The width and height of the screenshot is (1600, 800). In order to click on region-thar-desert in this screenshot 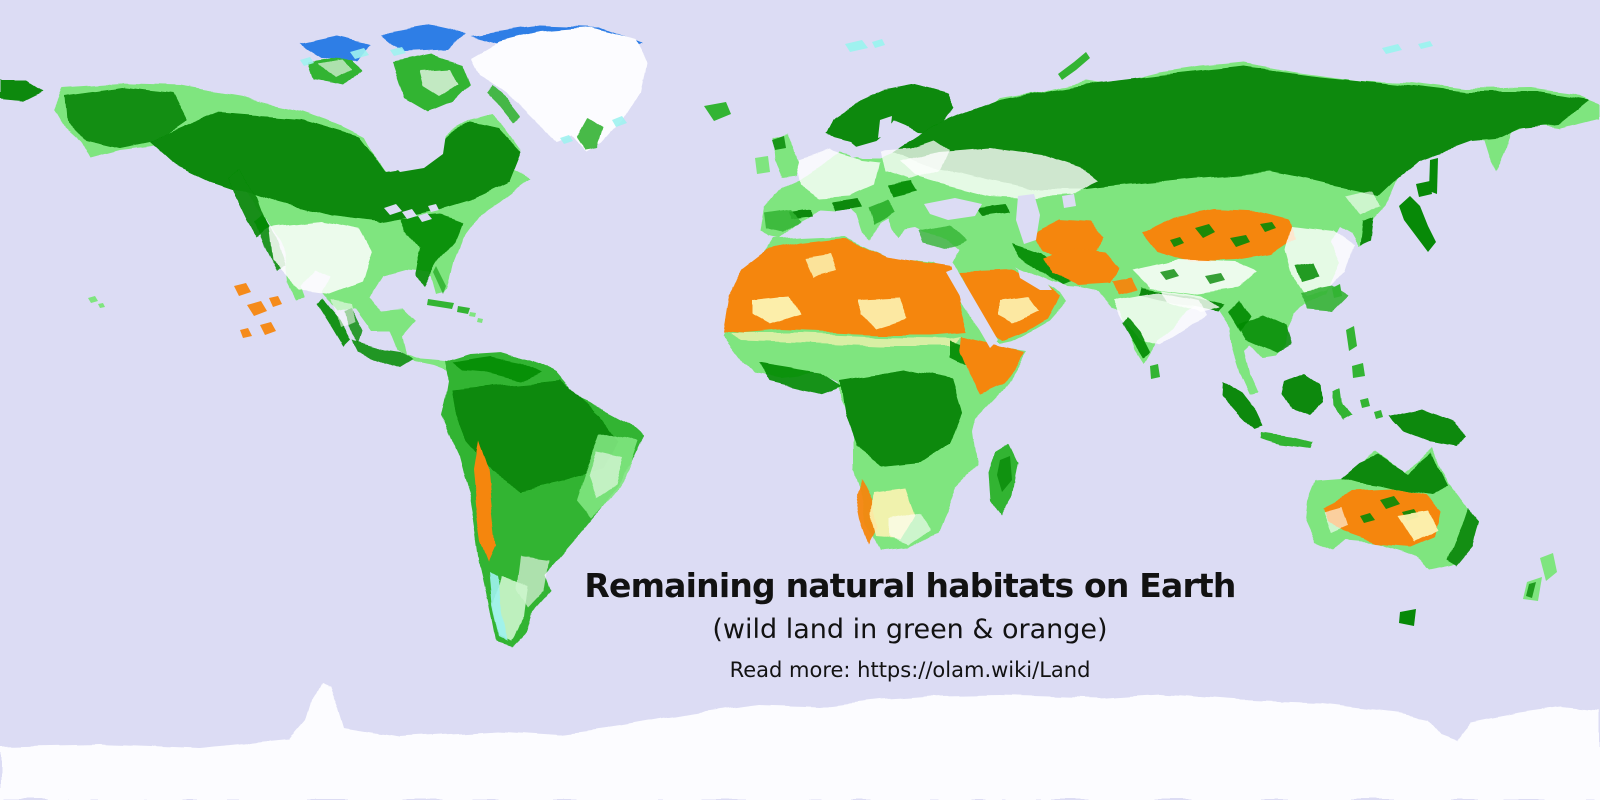, I will do `click(1123, 286)`.